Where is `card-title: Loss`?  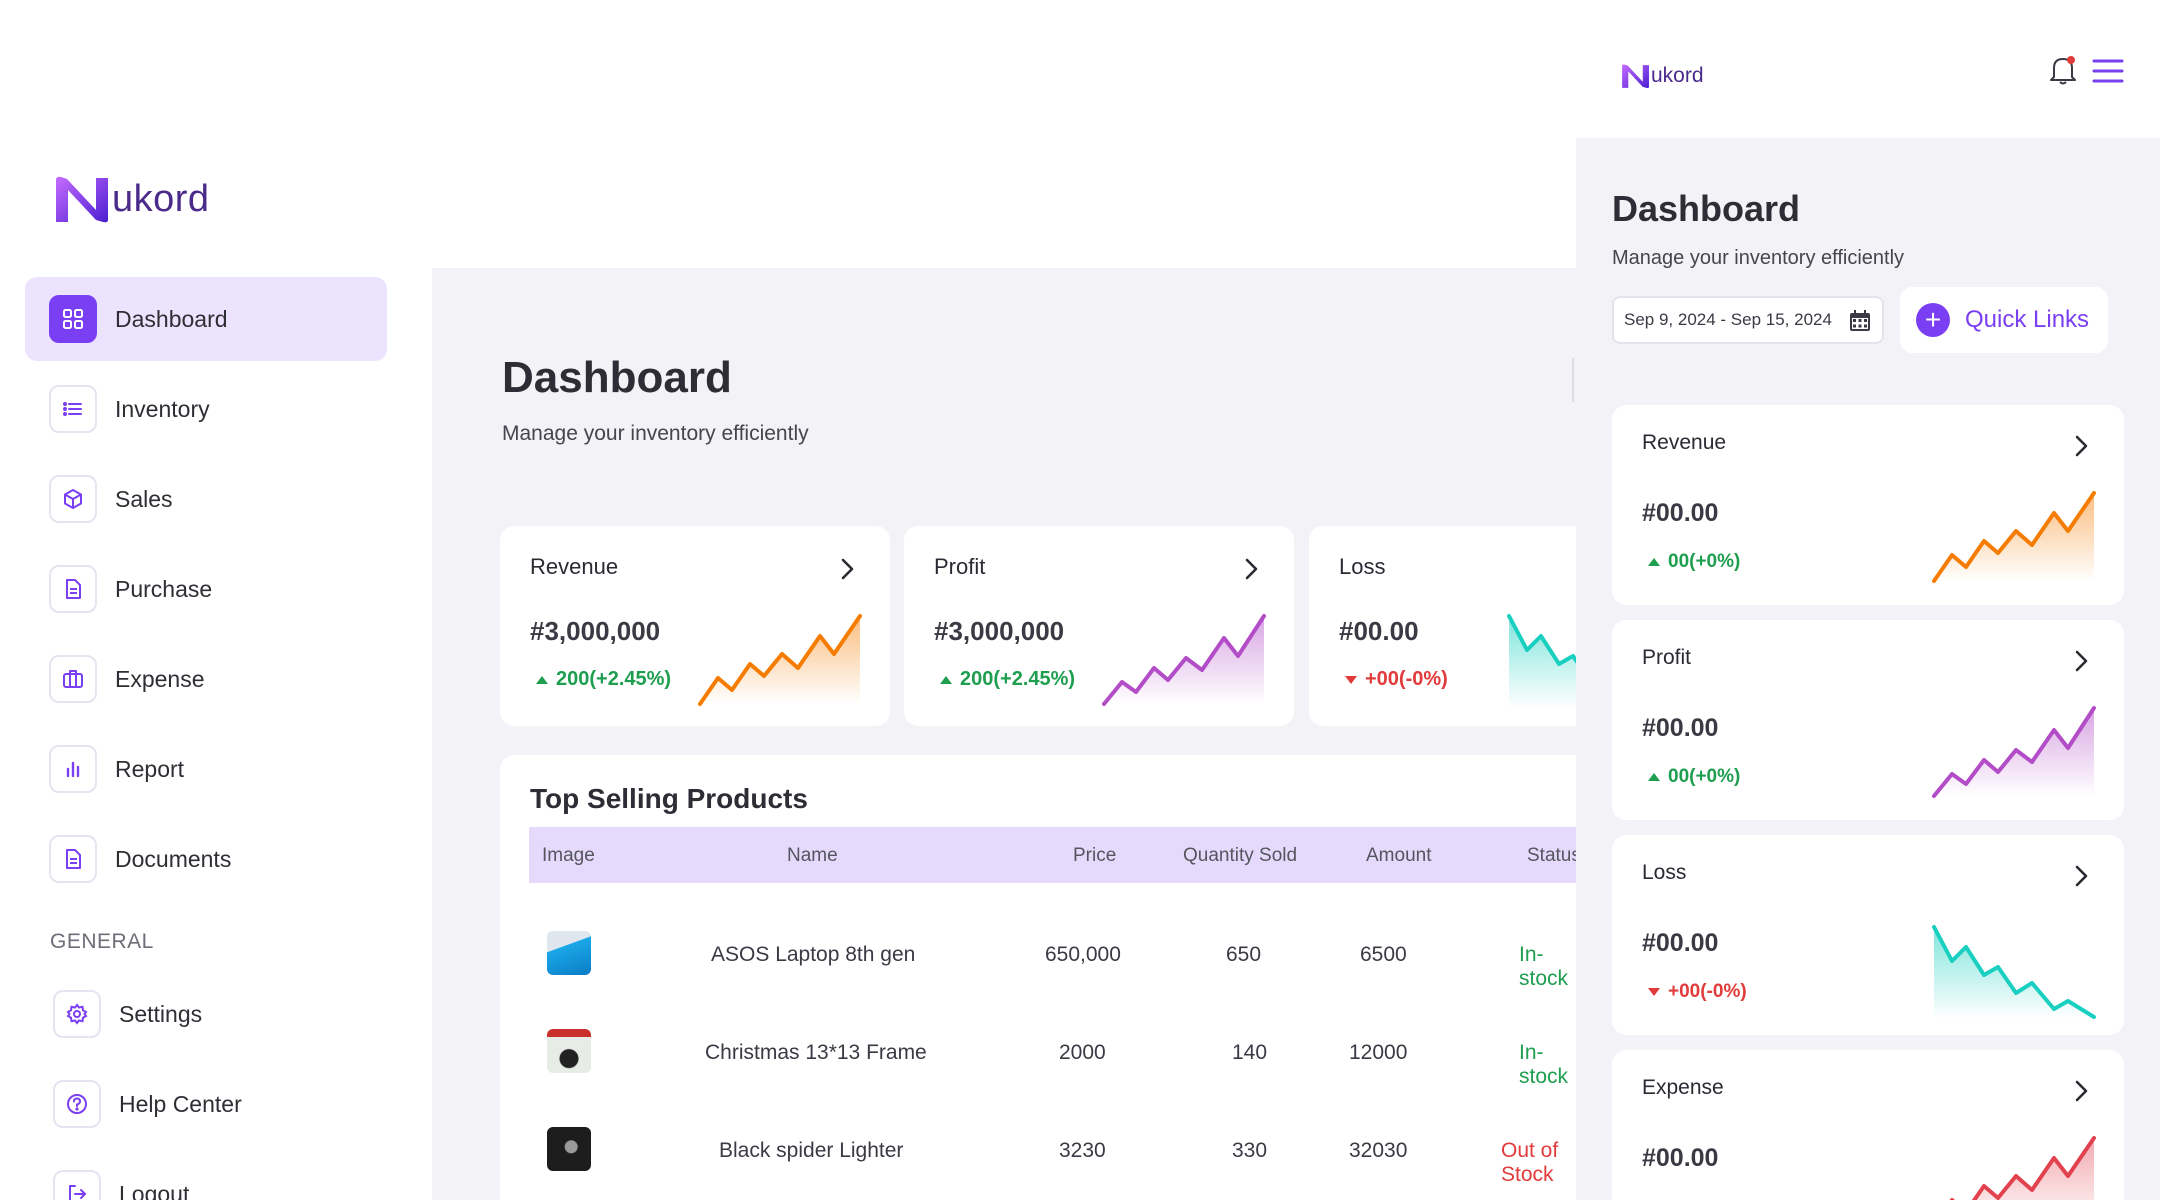
card-title: Loss is located at coordinates (1664, 872).